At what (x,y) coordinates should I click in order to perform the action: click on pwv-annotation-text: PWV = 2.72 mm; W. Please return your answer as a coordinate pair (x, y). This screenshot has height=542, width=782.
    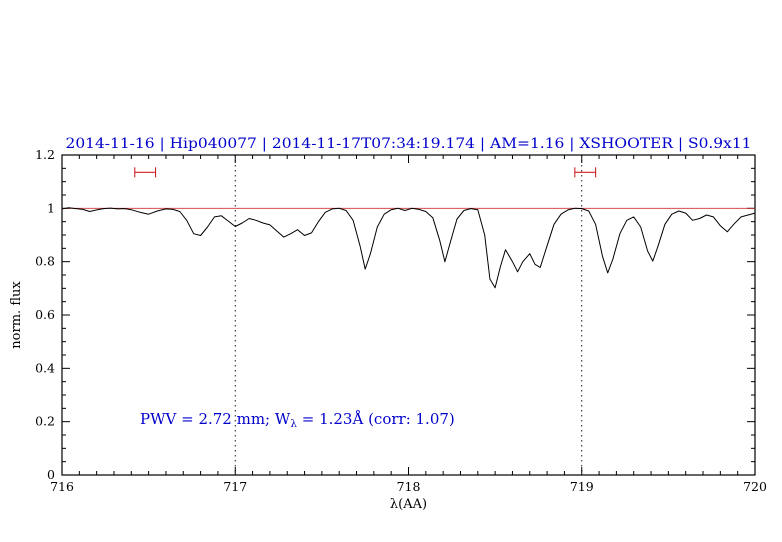
    Looking at the image, I should click on (215, 419).